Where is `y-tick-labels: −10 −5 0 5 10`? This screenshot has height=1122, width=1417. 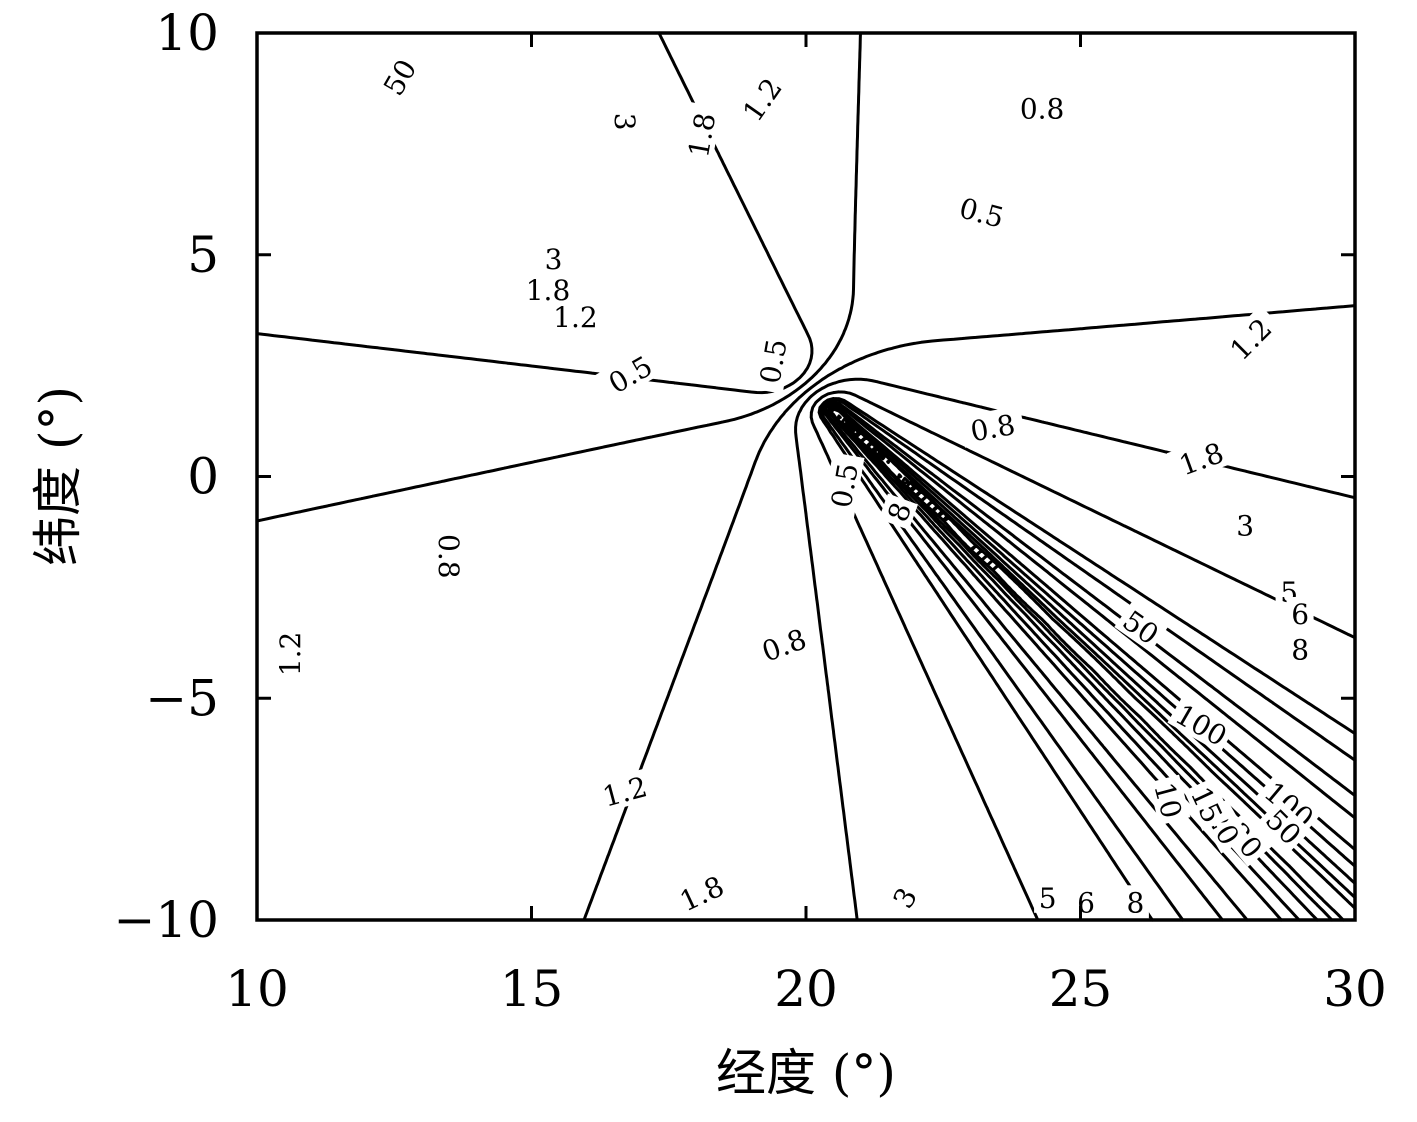
y-tick-labels: −10 −5 0 5 10 is located at coordinates (166, 476).